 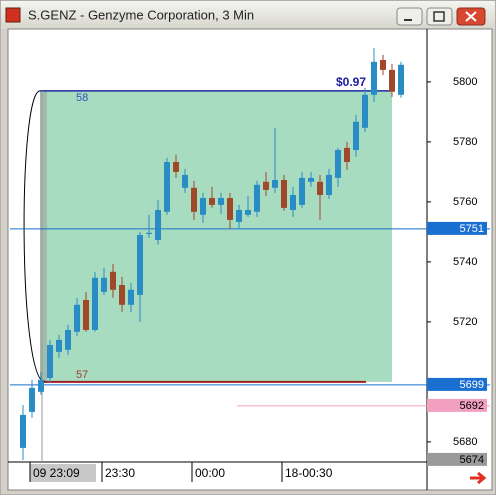 I want to click on window-title: S.GENZ - Genzyme Corporation, 3 Min, so click(x=141, y=14).